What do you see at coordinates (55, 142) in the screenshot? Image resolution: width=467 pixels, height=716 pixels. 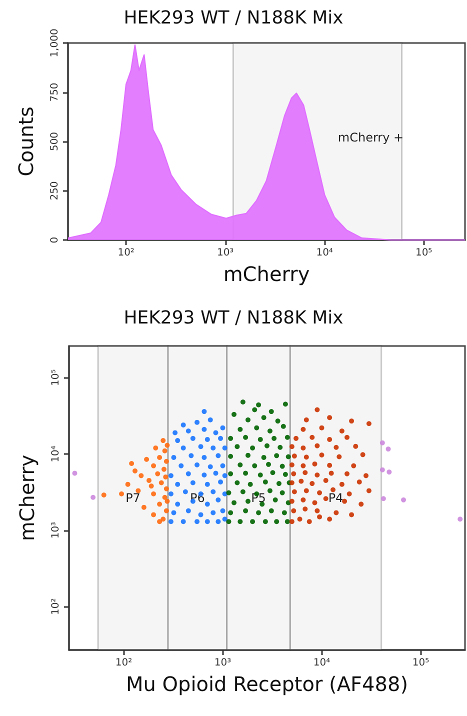 I see `y-tick-label: 500` at bounding box center [55, 142].